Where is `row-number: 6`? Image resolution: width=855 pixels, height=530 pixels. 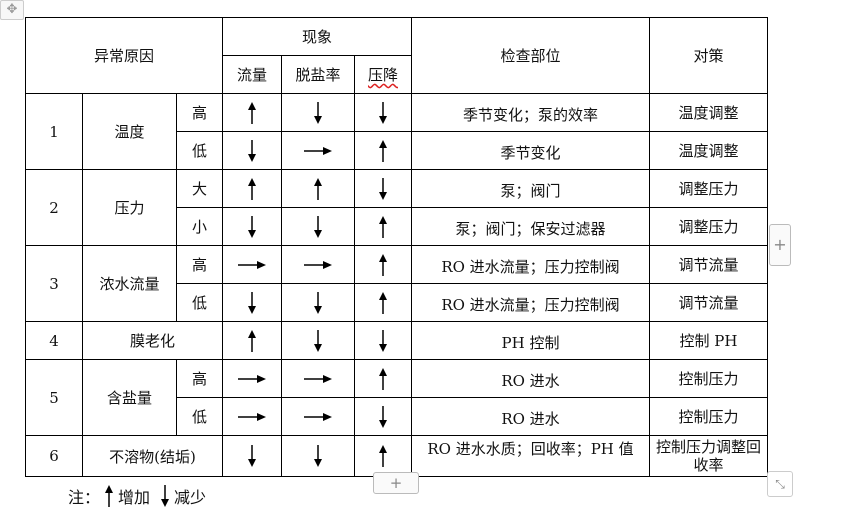
row-number: 6 is located at coordinates (54, 456).